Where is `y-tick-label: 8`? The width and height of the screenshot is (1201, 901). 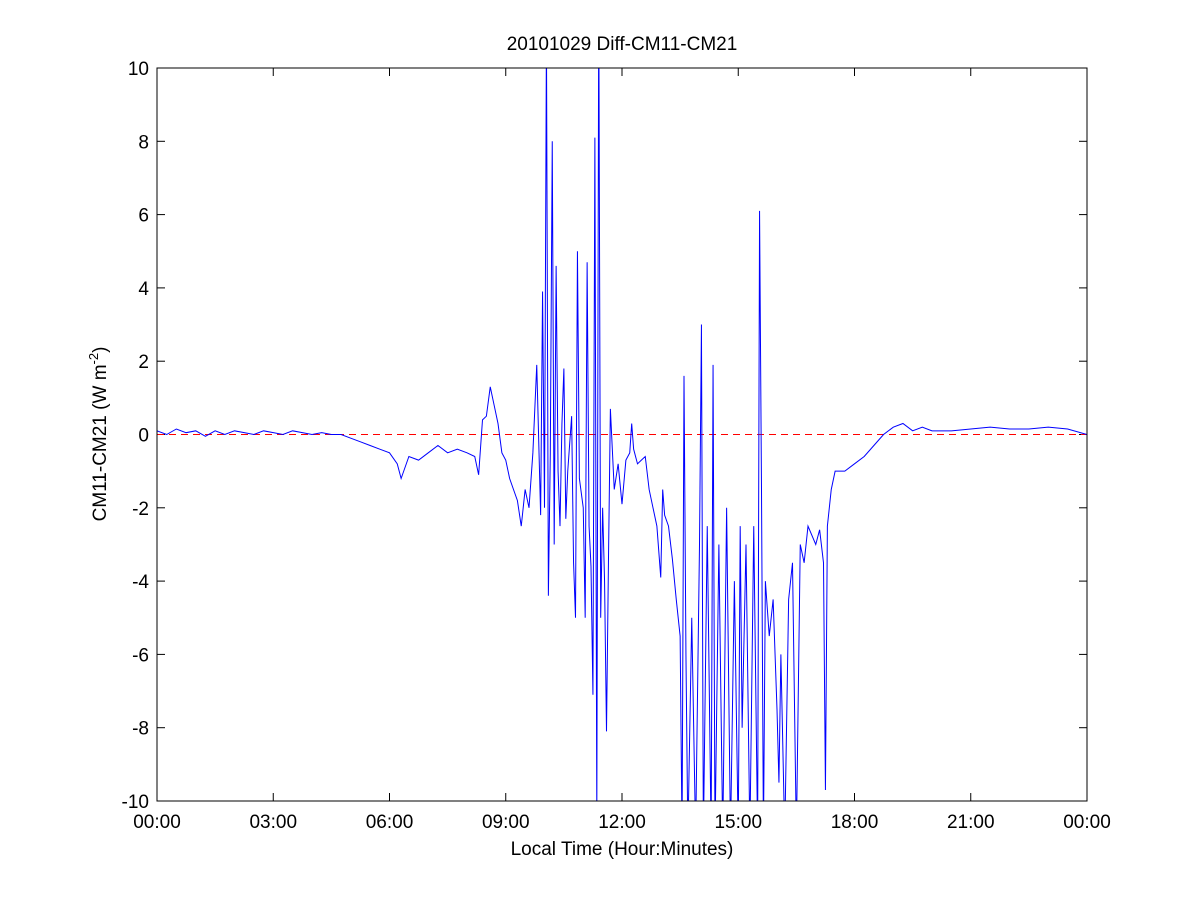
y-tick-label: 8 is located at coordinates (143, 142).